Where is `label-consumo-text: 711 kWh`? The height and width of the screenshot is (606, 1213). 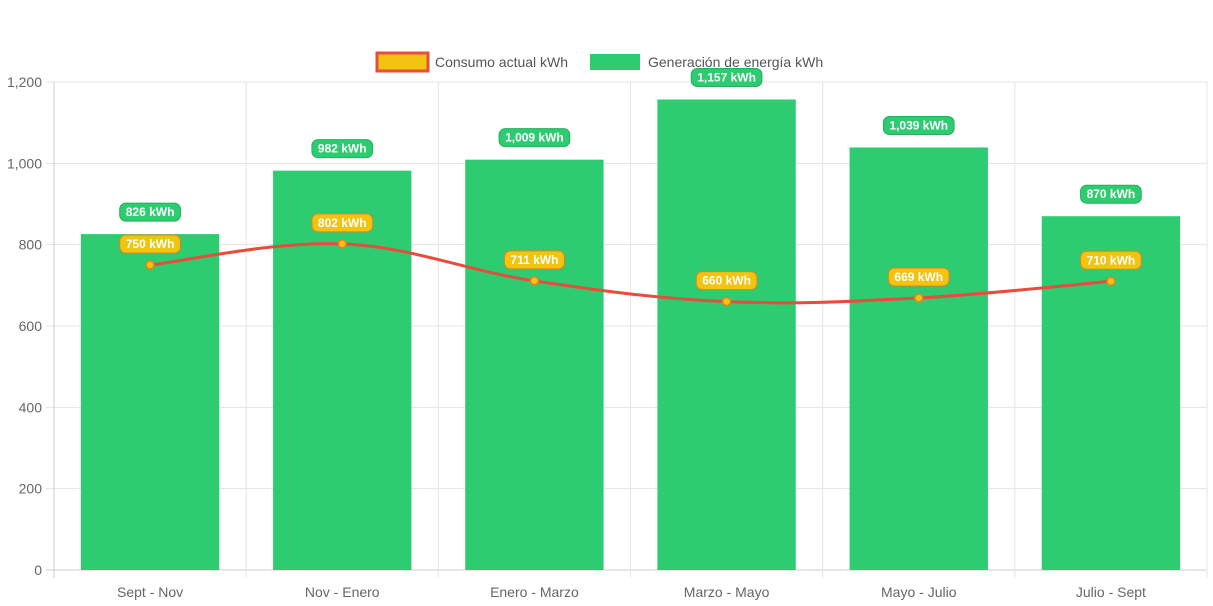
label-consumo-text: 711 kWh is located at coordinates (534, 260).